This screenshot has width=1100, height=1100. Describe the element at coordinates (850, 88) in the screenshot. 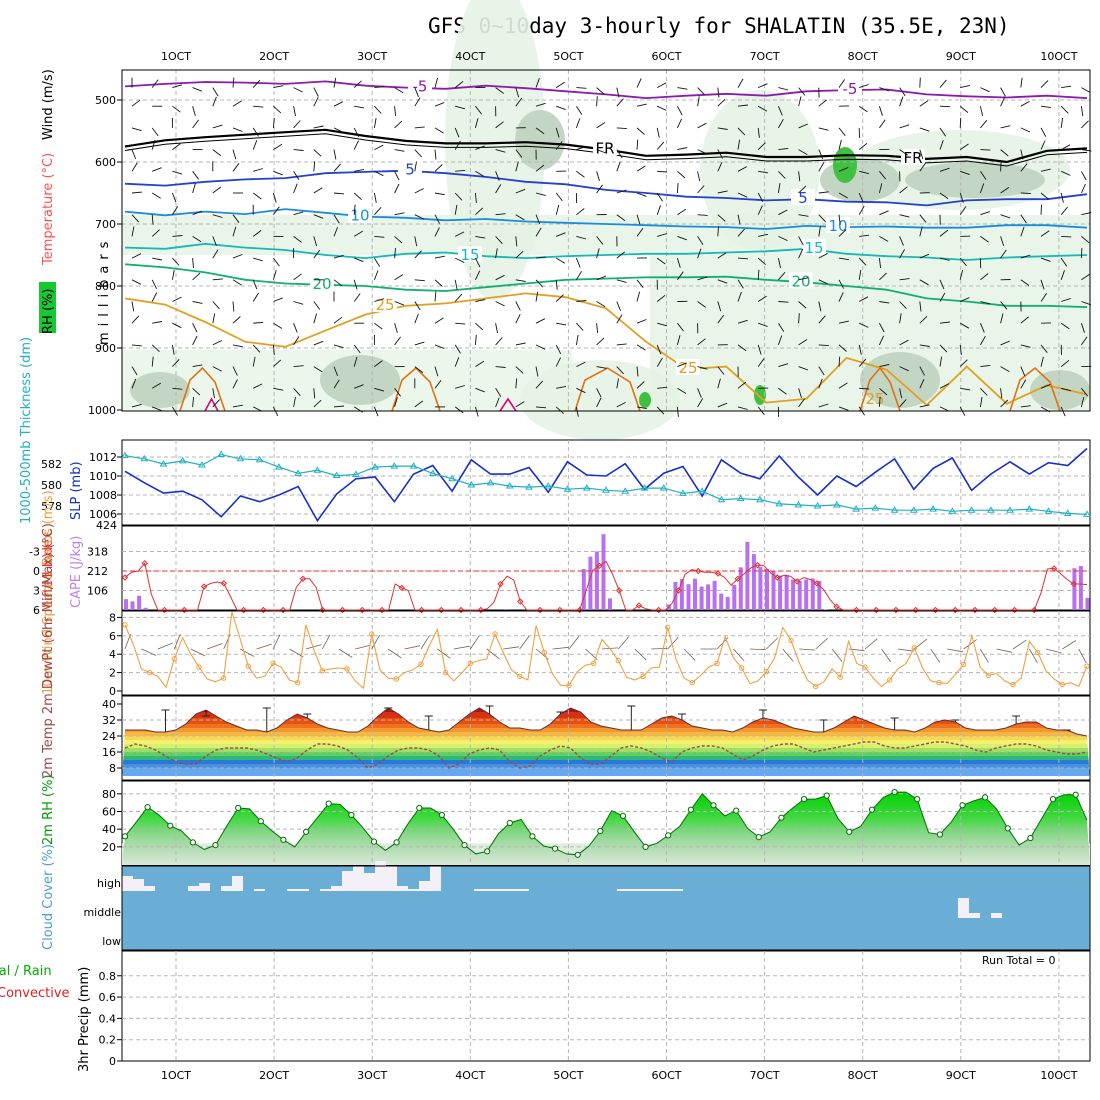

I see `isotherm-label-bg` at that location.